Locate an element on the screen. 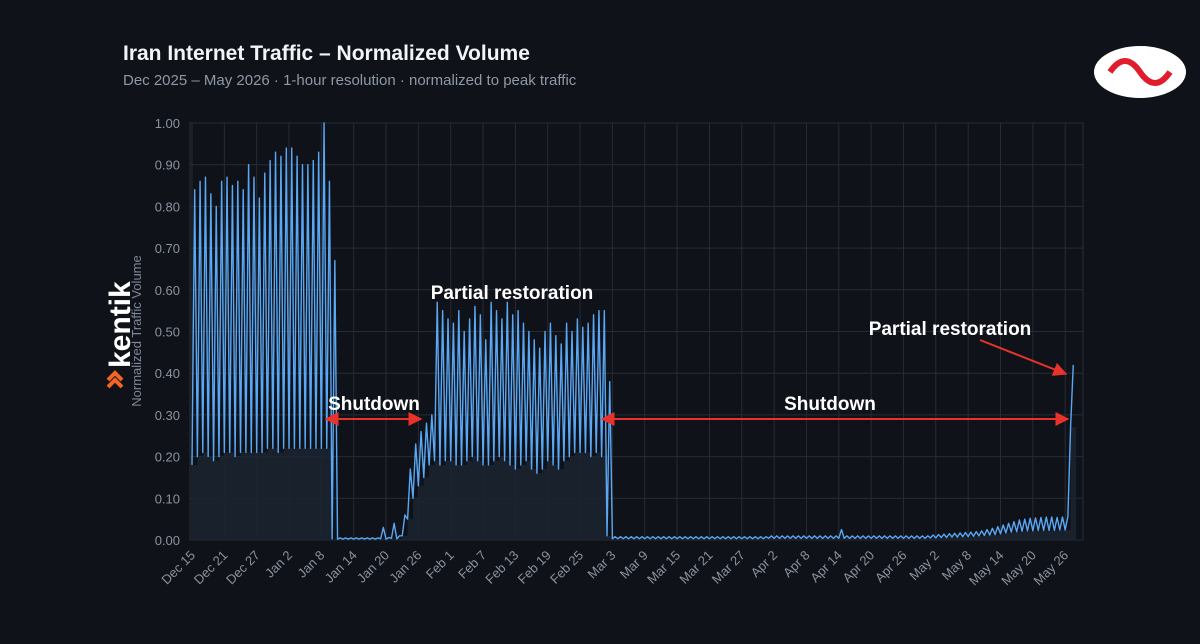 This screenshot has height=644, width=1200. y-tick-label: 0.00 is located at coordinates (167, 540).